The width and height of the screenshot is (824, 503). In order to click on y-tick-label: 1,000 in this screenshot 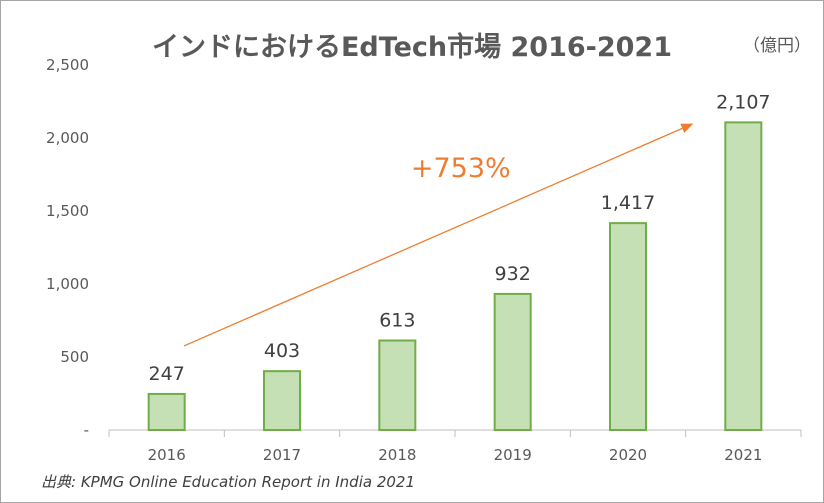, I will do `click(67, 284)`.